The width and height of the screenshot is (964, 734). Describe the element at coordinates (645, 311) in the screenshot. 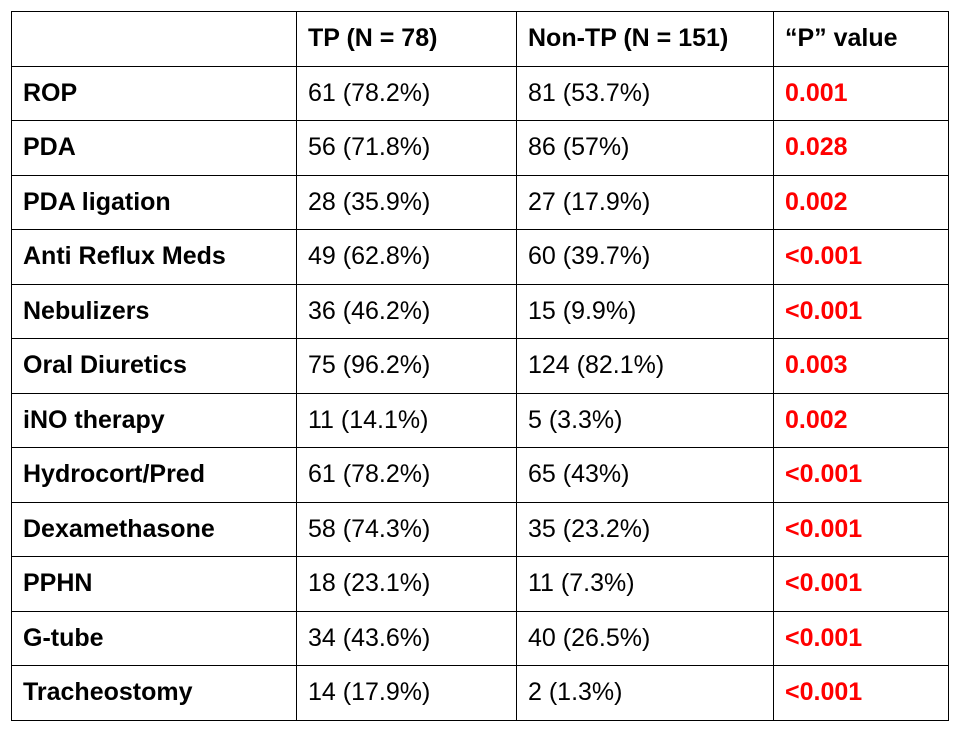

I see `non-tp-value: 15 (9.9%)` at that location.